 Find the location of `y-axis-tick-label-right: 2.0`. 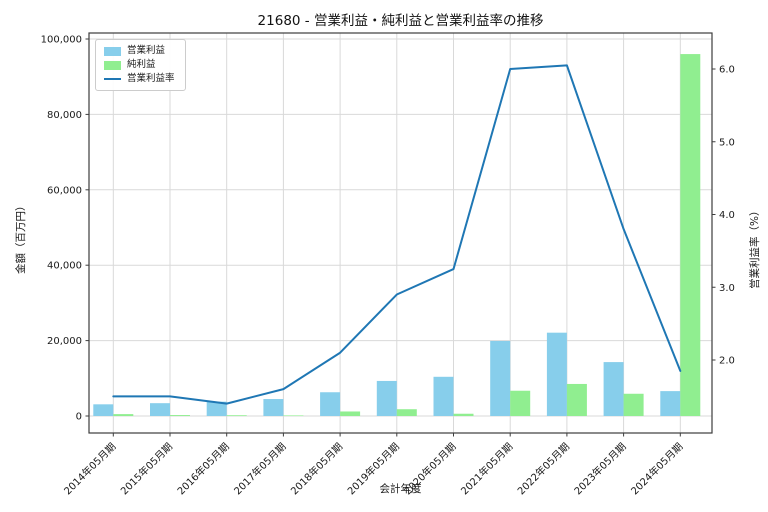

y-axis-tick-label-right: 2.0 is located at coordinates (727, 361).